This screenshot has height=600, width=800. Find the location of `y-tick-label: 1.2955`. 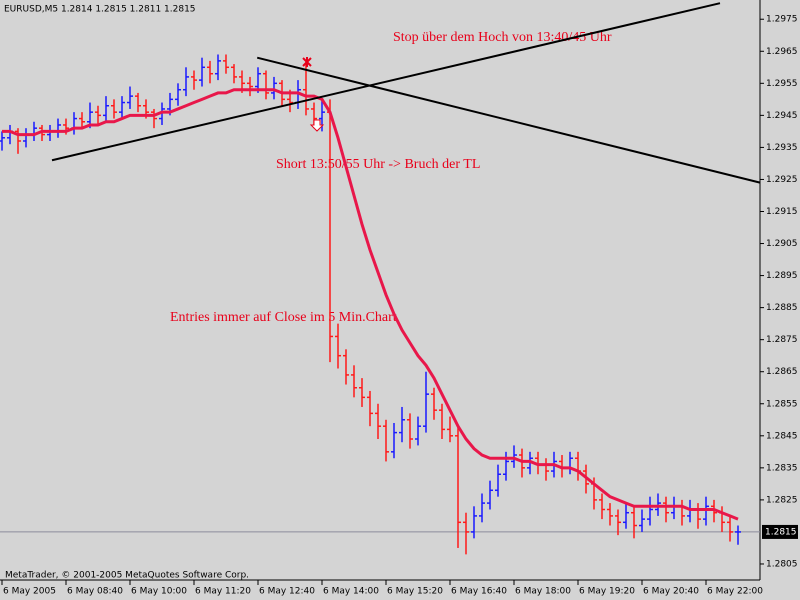

y-tick-label: 1.2955 is located at coordinates (782, 84).